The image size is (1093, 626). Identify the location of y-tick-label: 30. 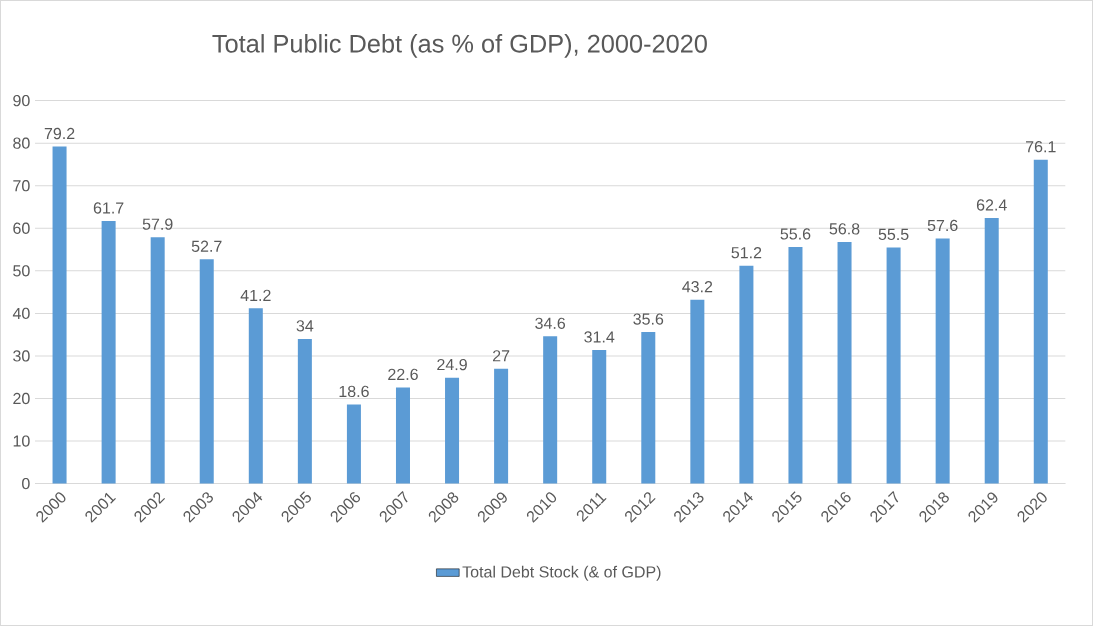
(21, 356).